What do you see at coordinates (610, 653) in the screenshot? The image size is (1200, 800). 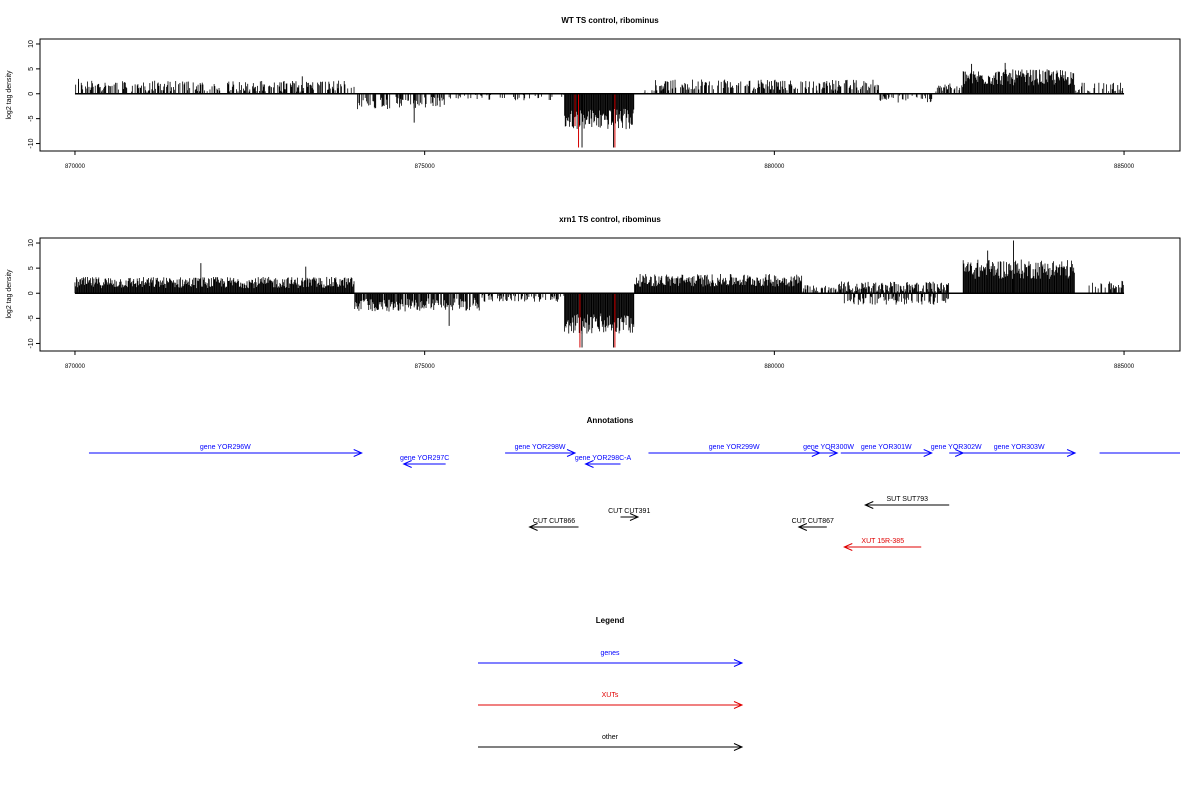 I see `legend-item-label: genes` at bounding box center [610, 653].